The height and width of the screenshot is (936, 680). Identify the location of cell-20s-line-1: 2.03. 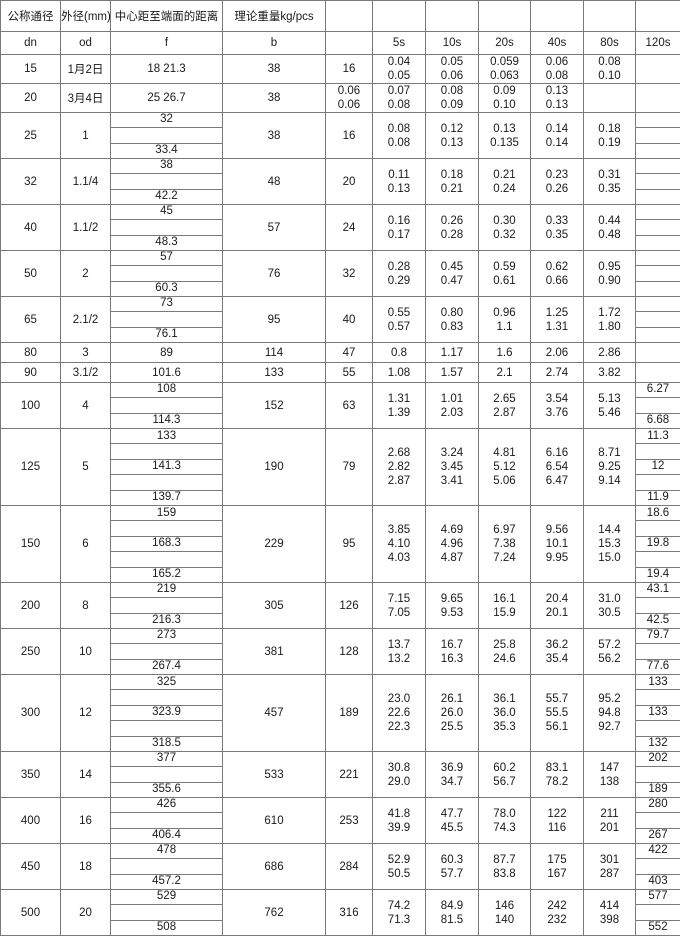
(452, 413).